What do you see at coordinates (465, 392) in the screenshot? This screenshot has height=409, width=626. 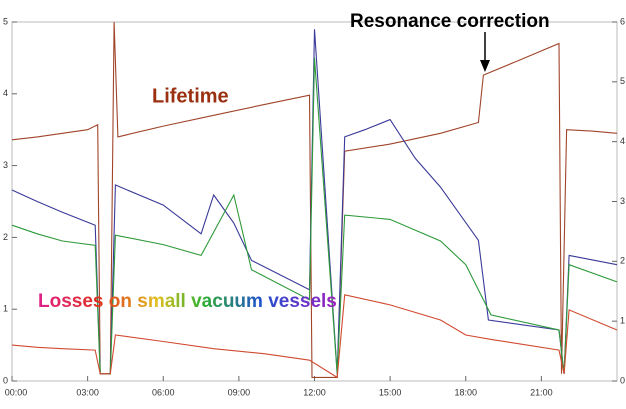 I see `x-tick-label: 18:00` at bounding box center [465, 392].